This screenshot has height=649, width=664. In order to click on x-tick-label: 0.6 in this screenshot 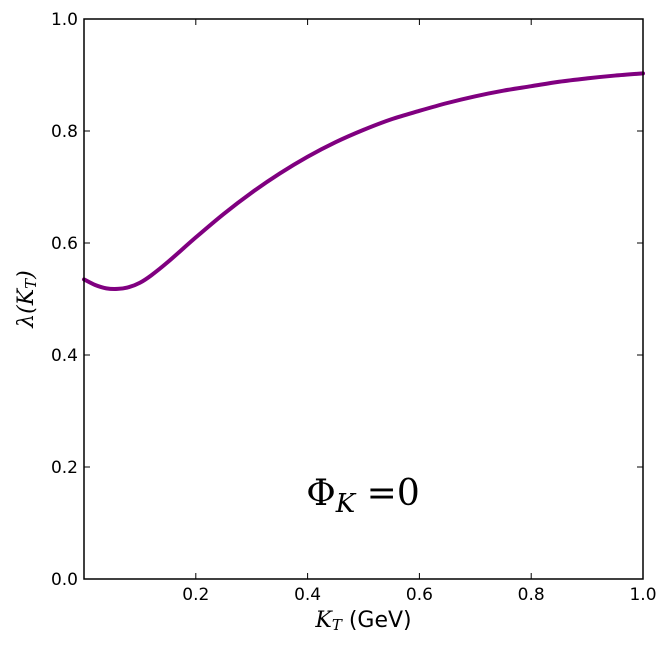, I will do `click(419, 595)`.